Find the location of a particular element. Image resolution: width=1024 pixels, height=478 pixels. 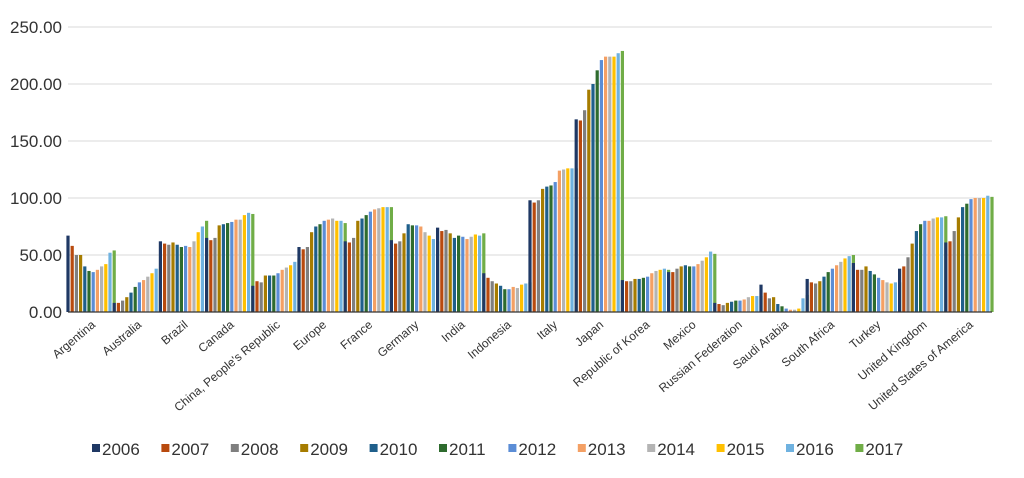

legend-label: 2011 is located at coordinates (467, 449).